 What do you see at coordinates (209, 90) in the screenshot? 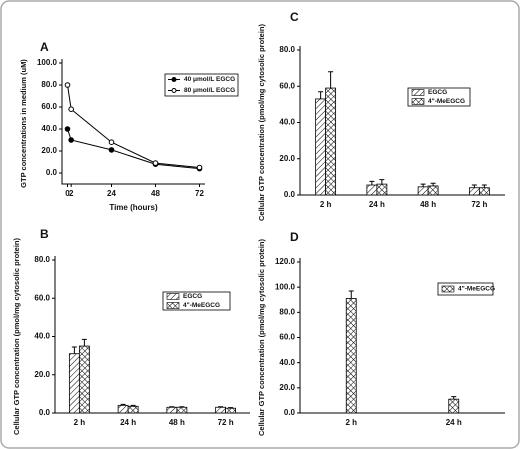
I see `legend-label: 80 μmol/L EGCG` at bounding box center [209, 90].